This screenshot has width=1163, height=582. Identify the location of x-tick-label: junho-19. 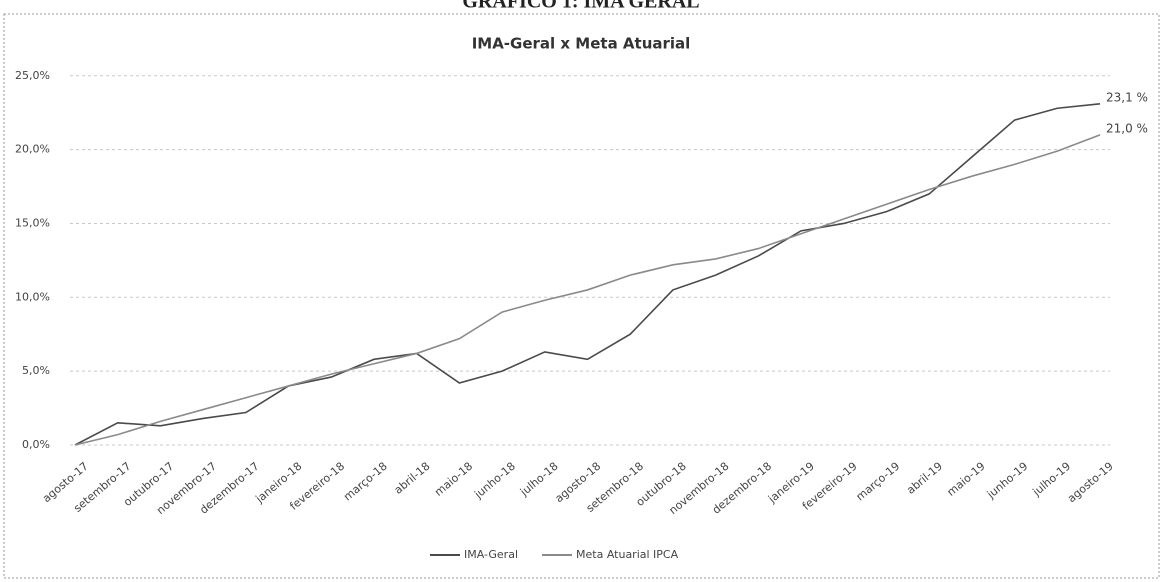
(1007, 481).